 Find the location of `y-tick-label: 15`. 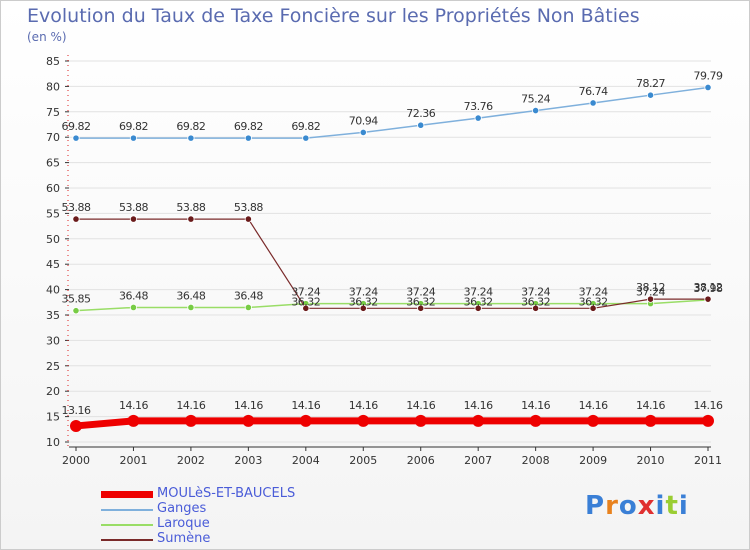

y-tick-label: 15 is located at coordinates (53, 417).